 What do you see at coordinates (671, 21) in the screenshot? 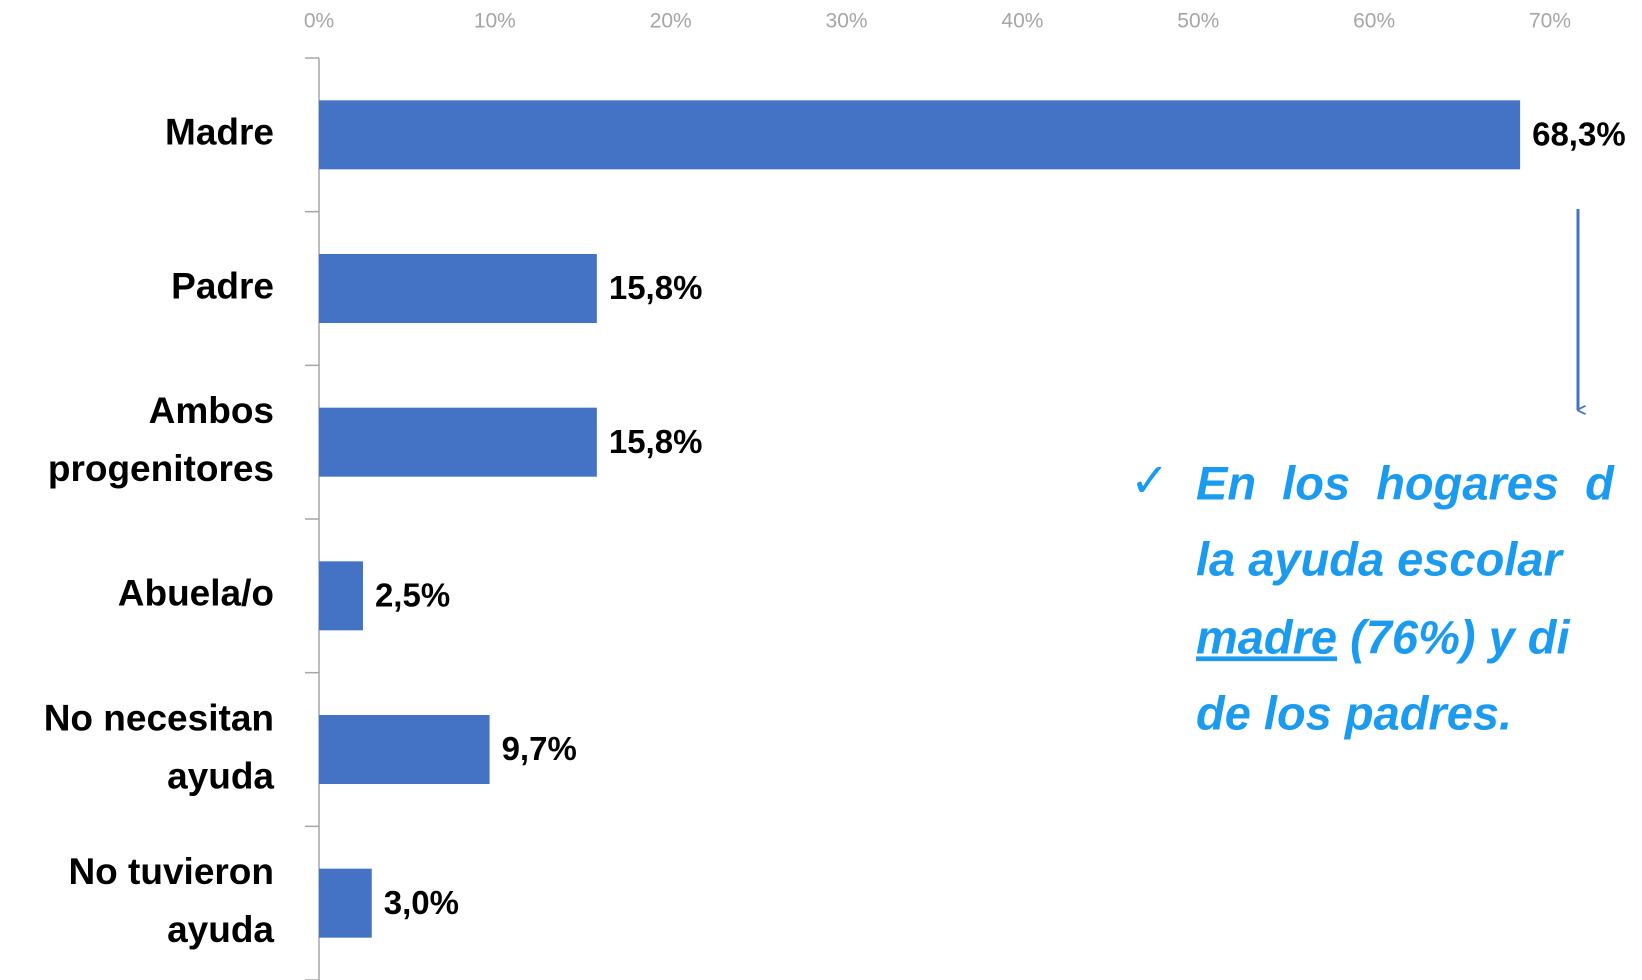
I see `x-tick-label: 20%` at bounding box center [671, 21].